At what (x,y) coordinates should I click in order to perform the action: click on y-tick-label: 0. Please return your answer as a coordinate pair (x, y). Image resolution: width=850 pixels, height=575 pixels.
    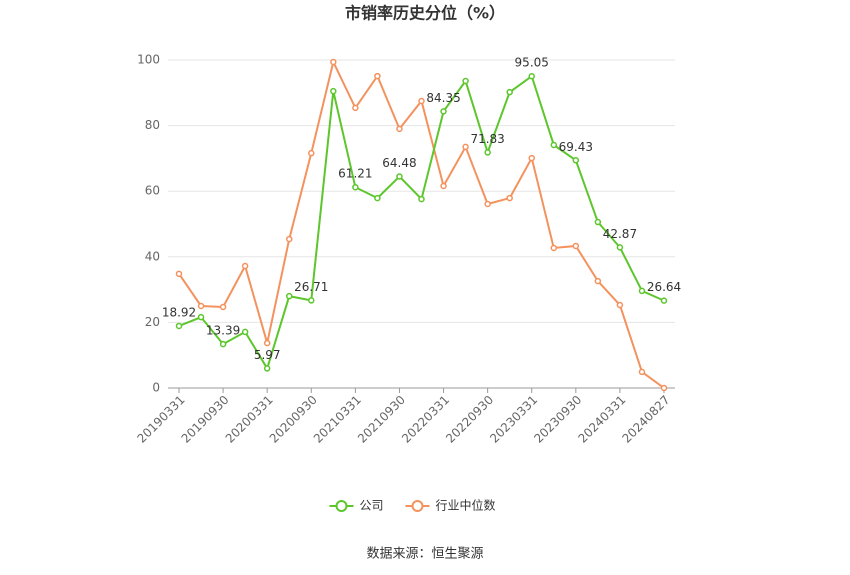
    Looking at the image, I should click on (156, 388).